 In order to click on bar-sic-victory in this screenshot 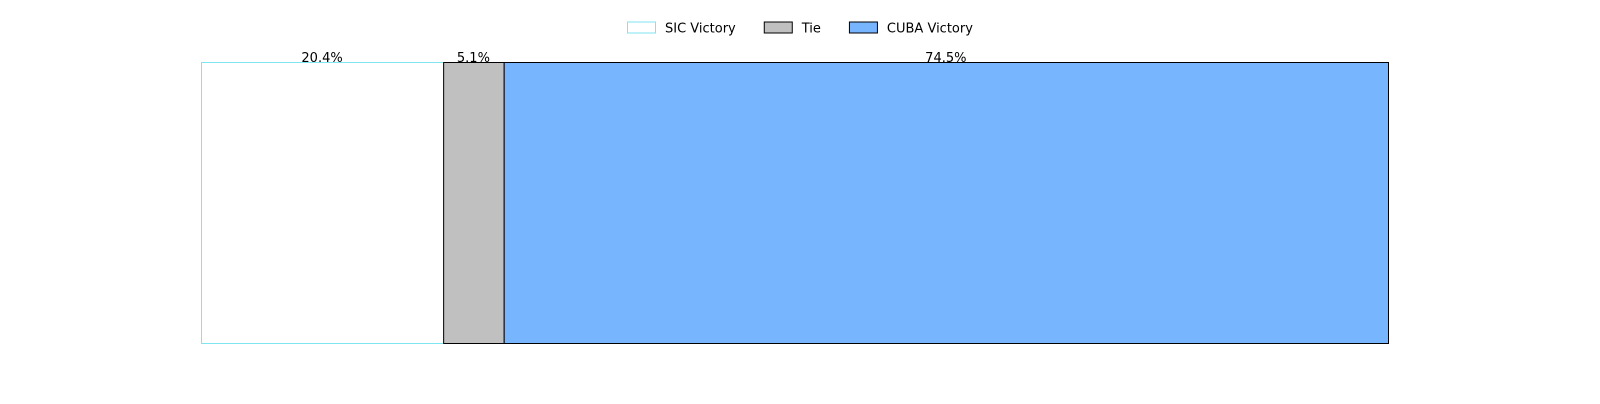, I will do `click(323, 203)`.